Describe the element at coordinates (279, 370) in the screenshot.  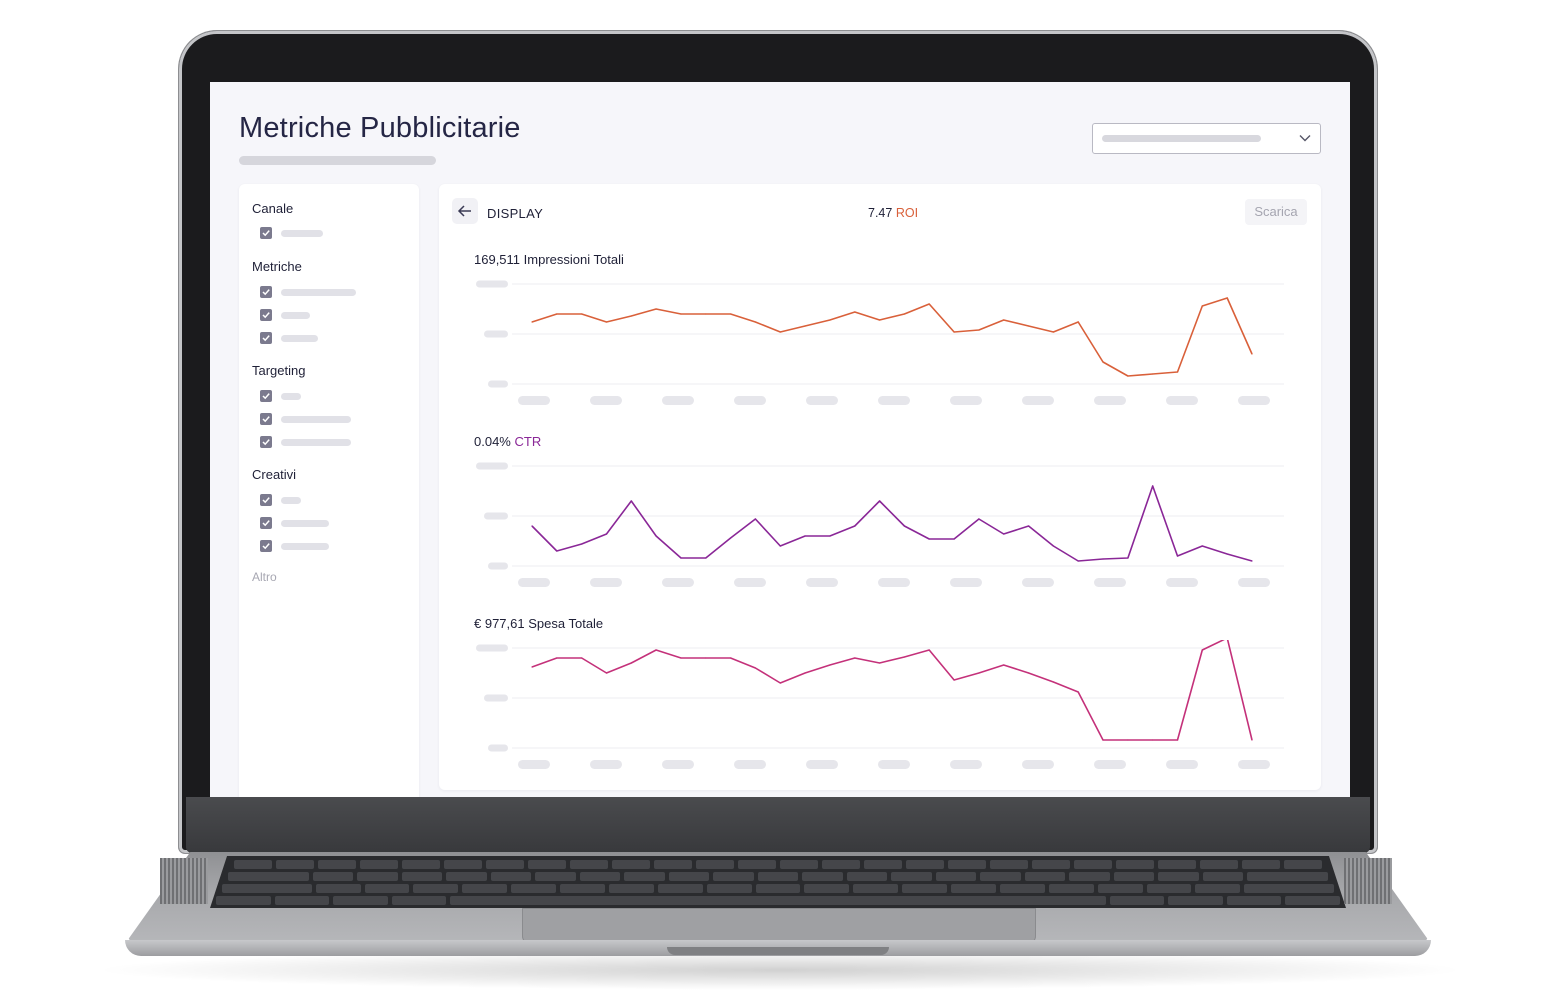
I see `filter-group-title: Targeting` at that location.